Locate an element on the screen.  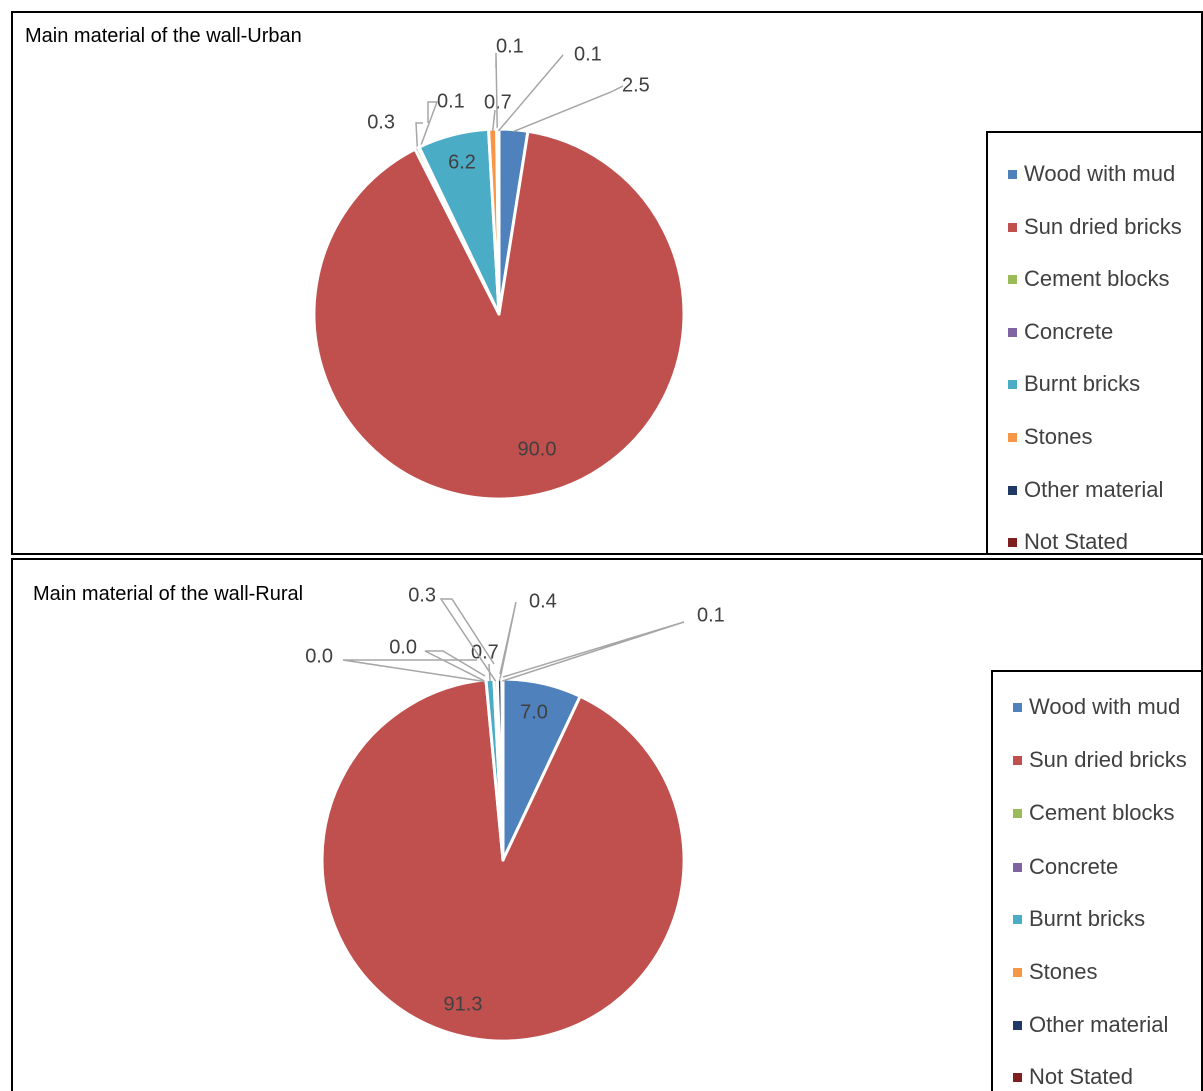
data-label-cement-blocks: 0.0 is located at coordinates (319, 656).